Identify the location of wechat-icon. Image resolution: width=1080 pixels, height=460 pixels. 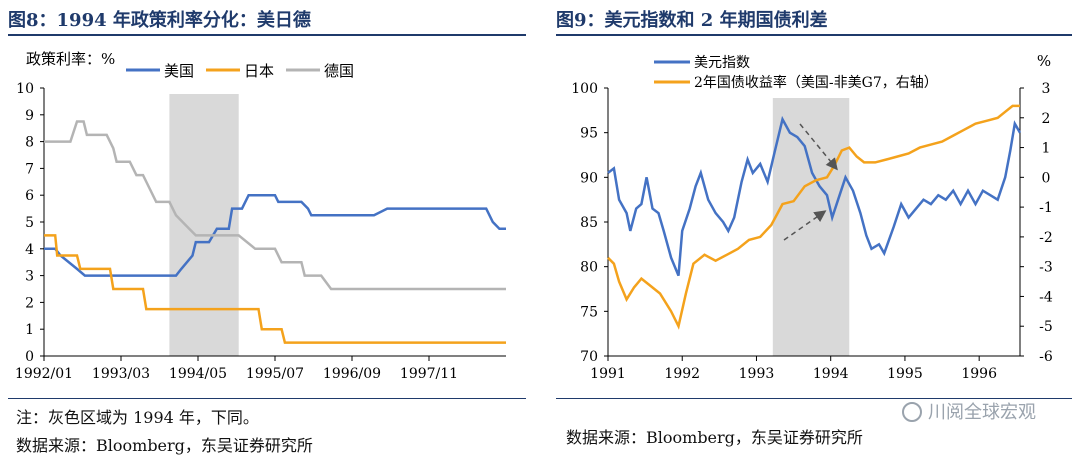
(912, 412).